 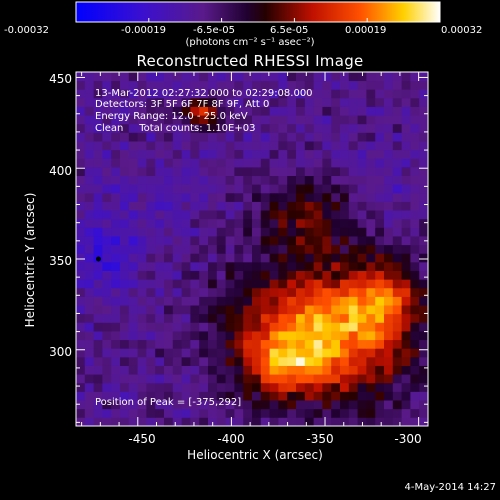 I want to click on y-tick-label: 450, so click(x=60, y=79).